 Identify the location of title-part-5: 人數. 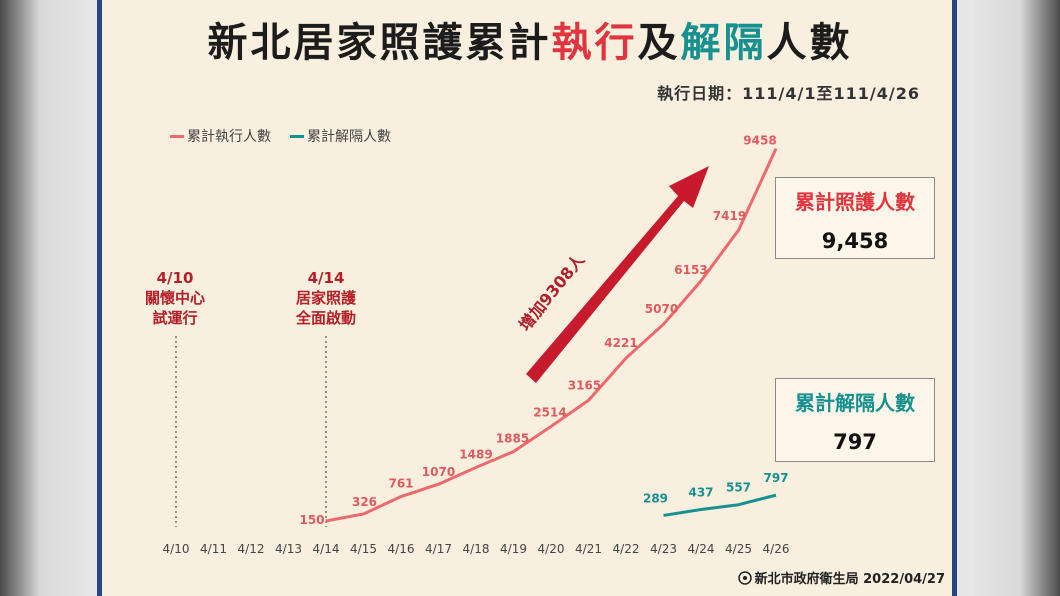
(809, 43).